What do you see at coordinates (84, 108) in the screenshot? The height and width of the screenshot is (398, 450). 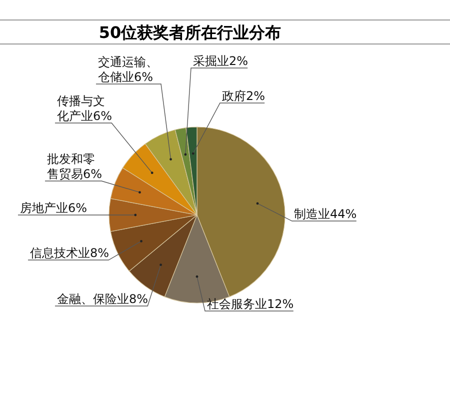 I see `slice-label: 传播与文化产业6%` at bounding box center [84, 108].